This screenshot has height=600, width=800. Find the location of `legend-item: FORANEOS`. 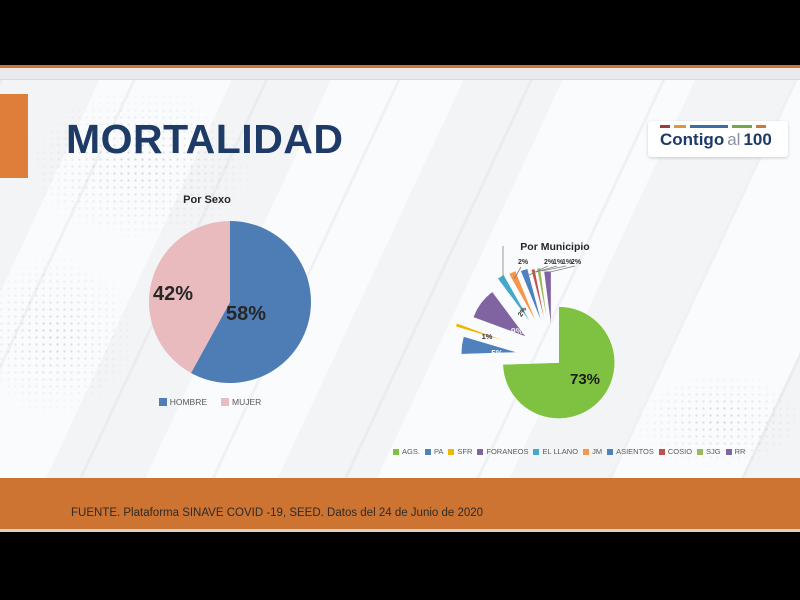

legend-item: FORANEOS is located at coordinates (502, 451).